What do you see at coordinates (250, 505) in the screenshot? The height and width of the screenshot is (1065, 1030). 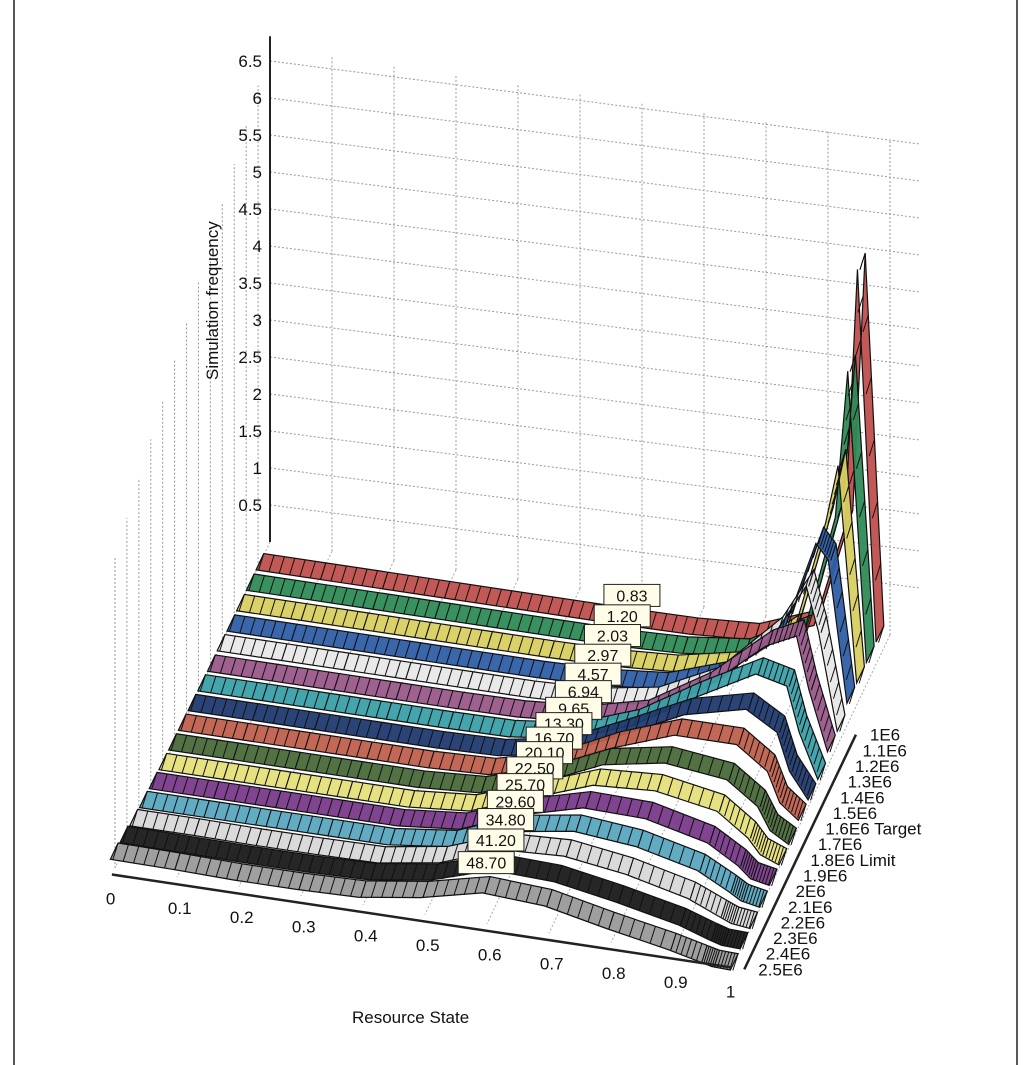 I see `z-tick-label: 0.5` at bounding box center [250, 505].